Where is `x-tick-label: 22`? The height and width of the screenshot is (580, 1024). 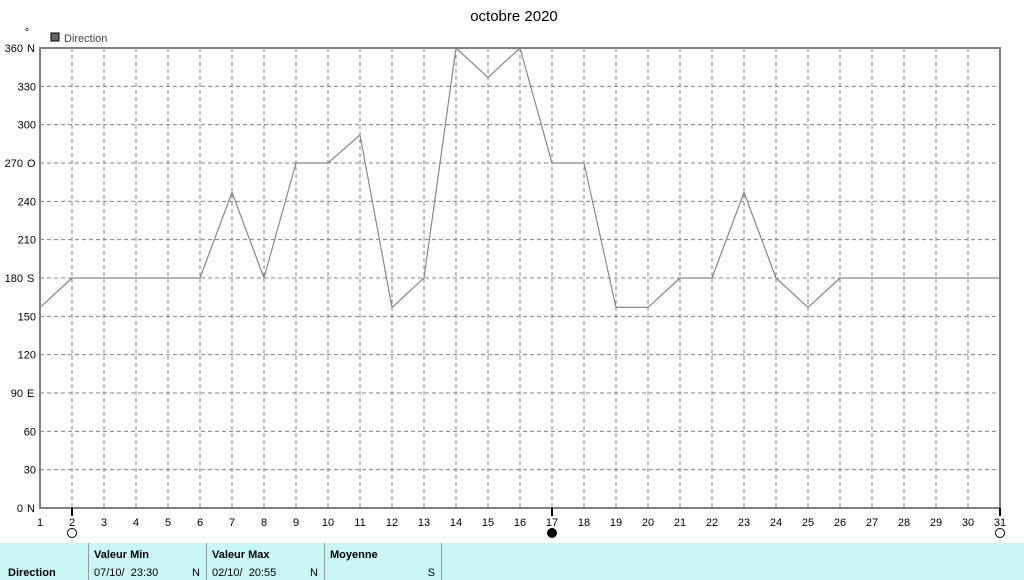 x-tick-label: 22 is located at coordinates (712, 523).